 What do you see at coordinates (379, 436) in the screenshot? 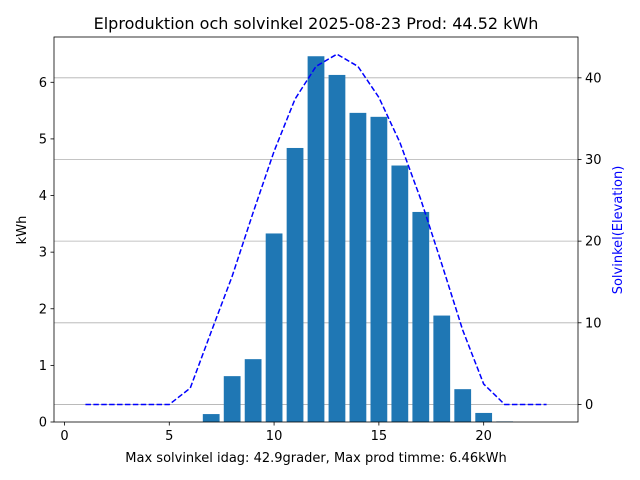
I see `x-tick-label: 15` at bounding box center [379, 436].